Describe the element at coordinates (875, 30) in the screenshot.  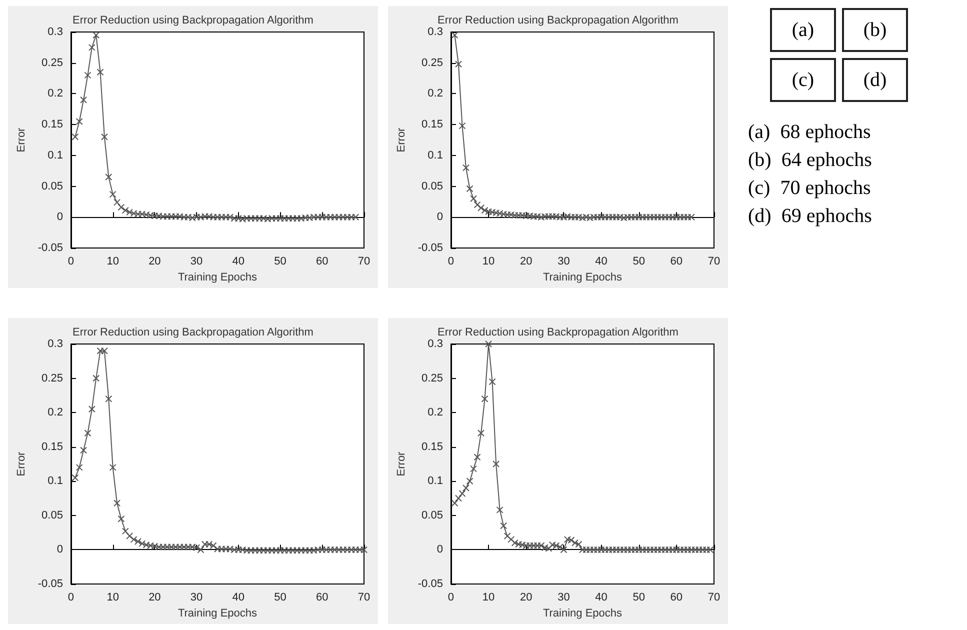
I see `label-box: (b)` at that location.